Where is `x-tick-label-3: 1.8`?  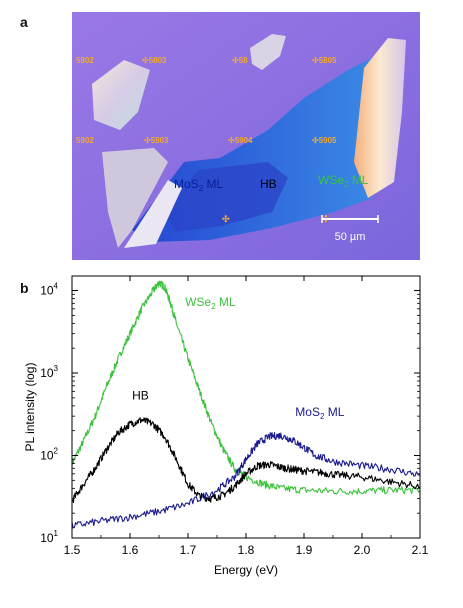 x-tick-label-3: 1.8 is located at coordinates (246, 550).